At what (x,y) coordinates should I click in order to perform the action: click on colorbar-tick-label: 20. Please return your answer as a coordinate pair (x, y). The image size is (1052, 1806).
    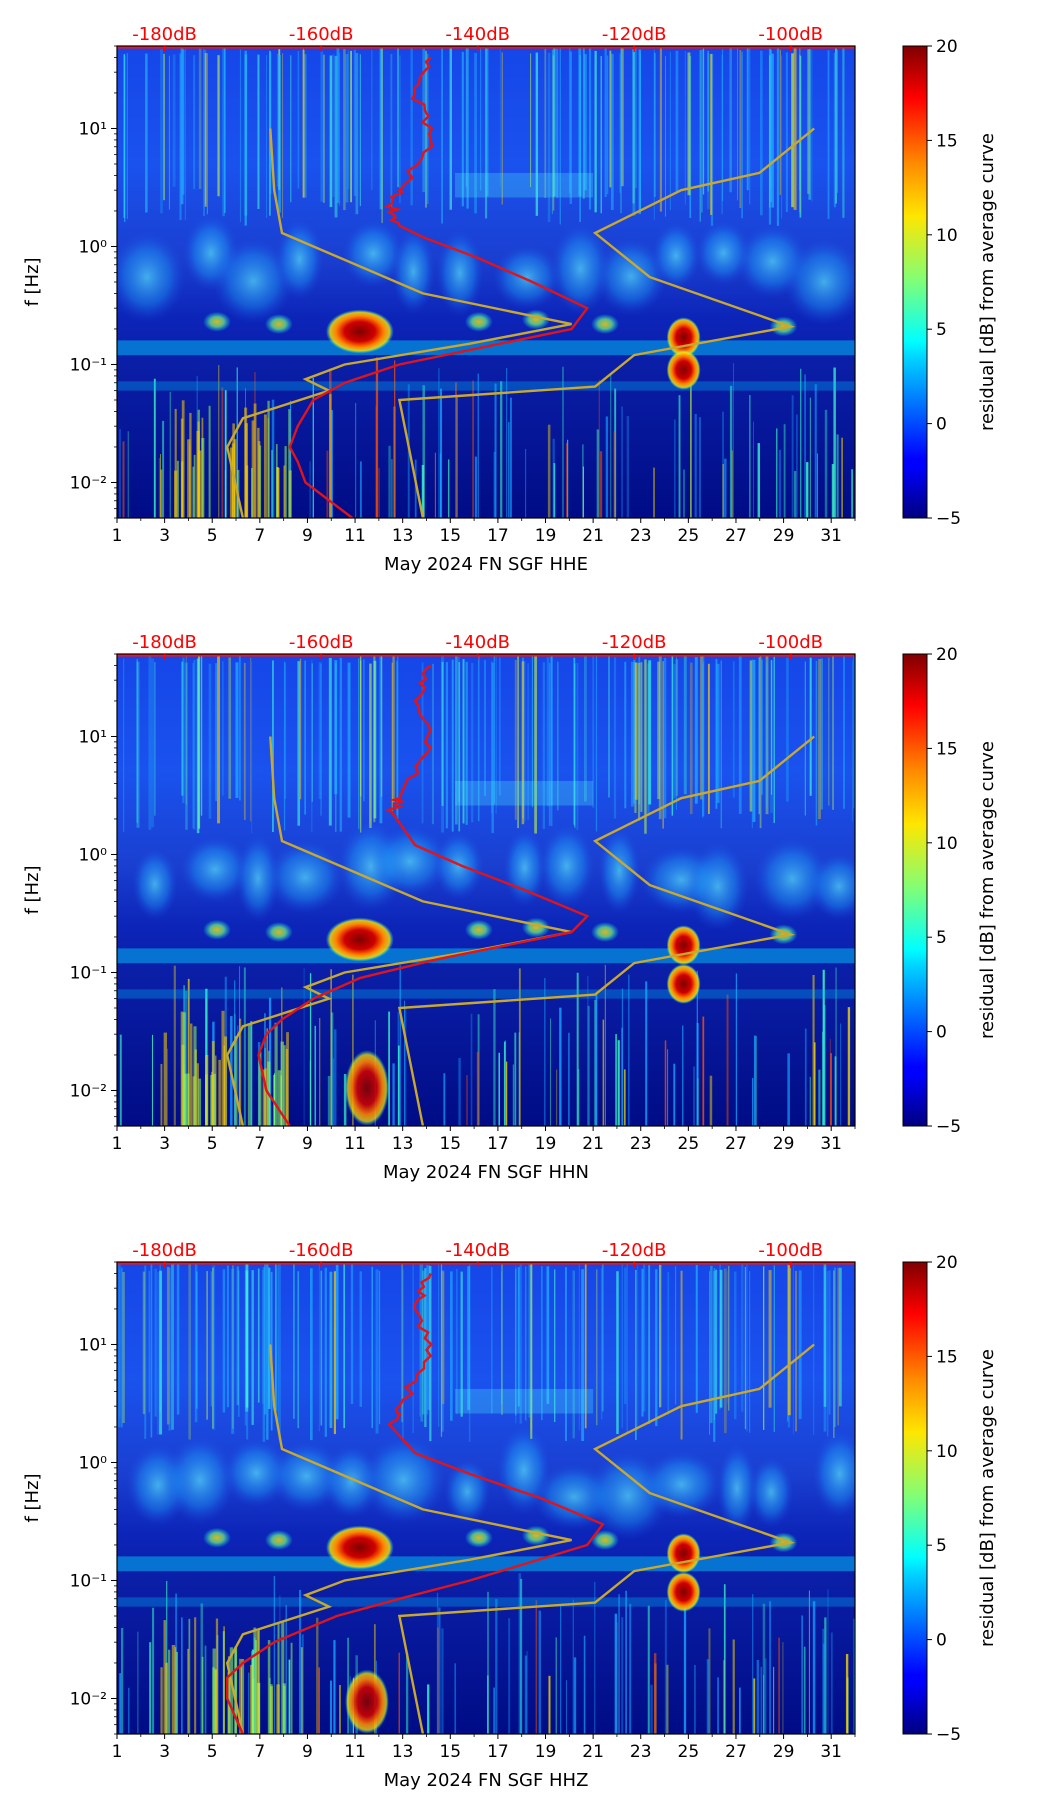
    Looking at the image, I should click on (947, 655).